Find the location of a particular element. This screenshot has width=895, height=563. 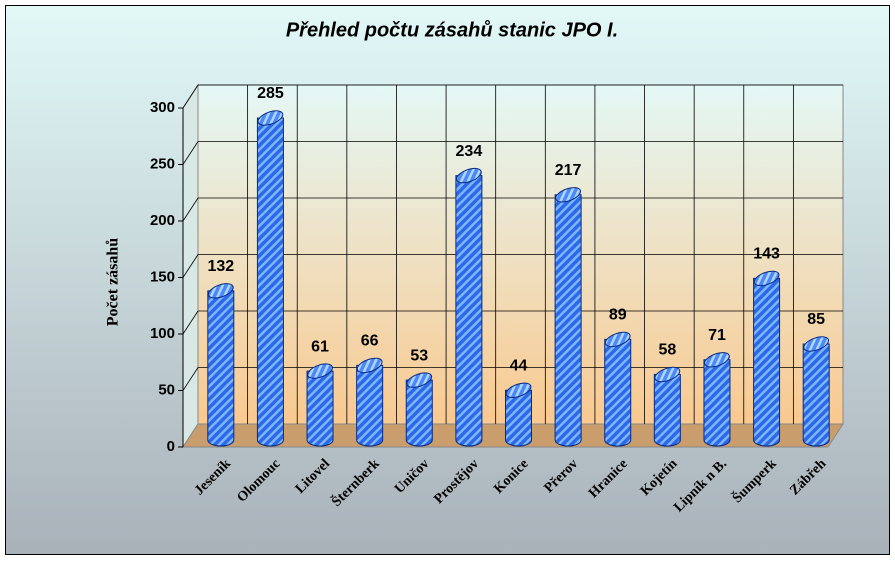

y-tick-label: 0 is located at coordinates (171, 446).